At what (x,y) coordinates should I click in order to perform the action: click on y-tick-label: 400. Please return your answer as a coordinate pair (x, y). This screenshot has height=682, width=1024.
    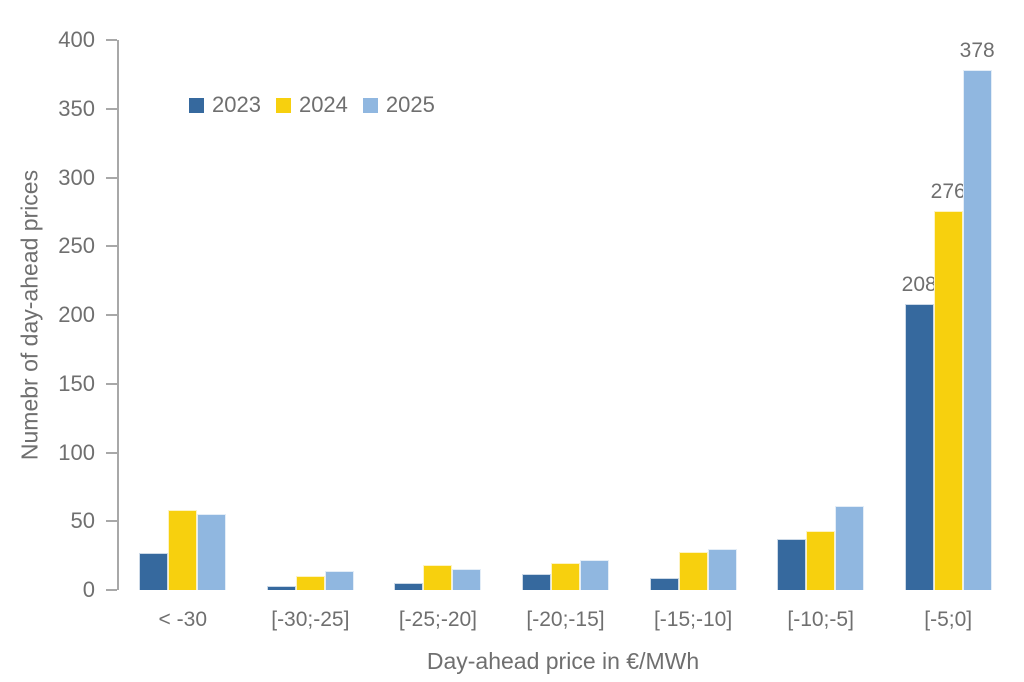
    Looking at the image, I should click on (76, 39).